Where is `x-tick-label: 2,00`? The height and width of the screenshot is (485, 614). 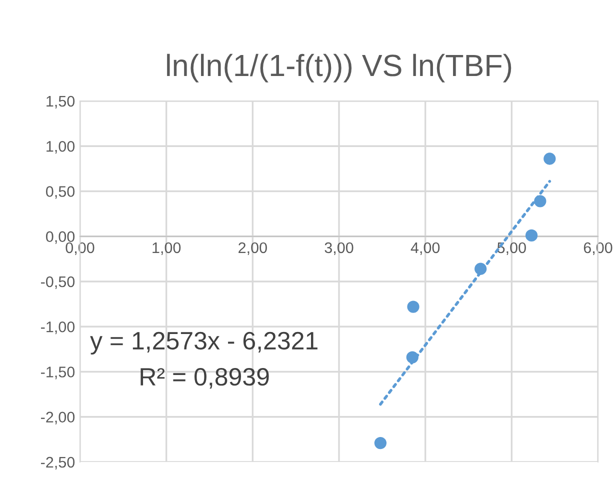 x-tick-label: 2,00 is located at coordinates (252, 248).